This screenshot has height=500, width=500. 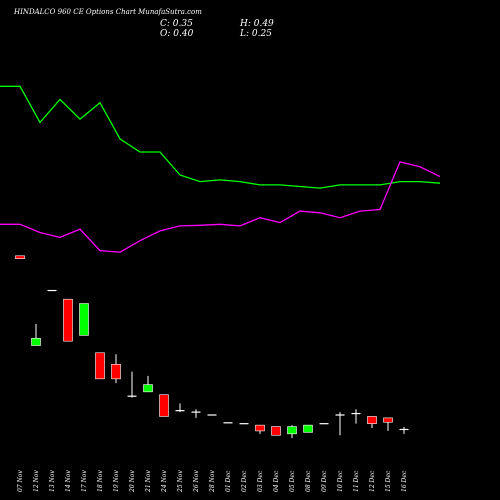 I want to click on x-tick-label: 03 Dec, so click(x=260, y=481).